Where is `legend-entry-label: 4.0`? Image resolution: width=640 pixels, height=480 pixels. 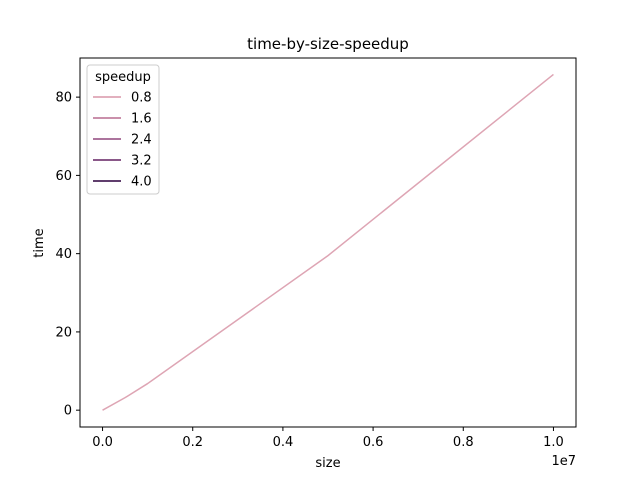 legend-entry-label: 4.0 is located at coordinates (141, 182).